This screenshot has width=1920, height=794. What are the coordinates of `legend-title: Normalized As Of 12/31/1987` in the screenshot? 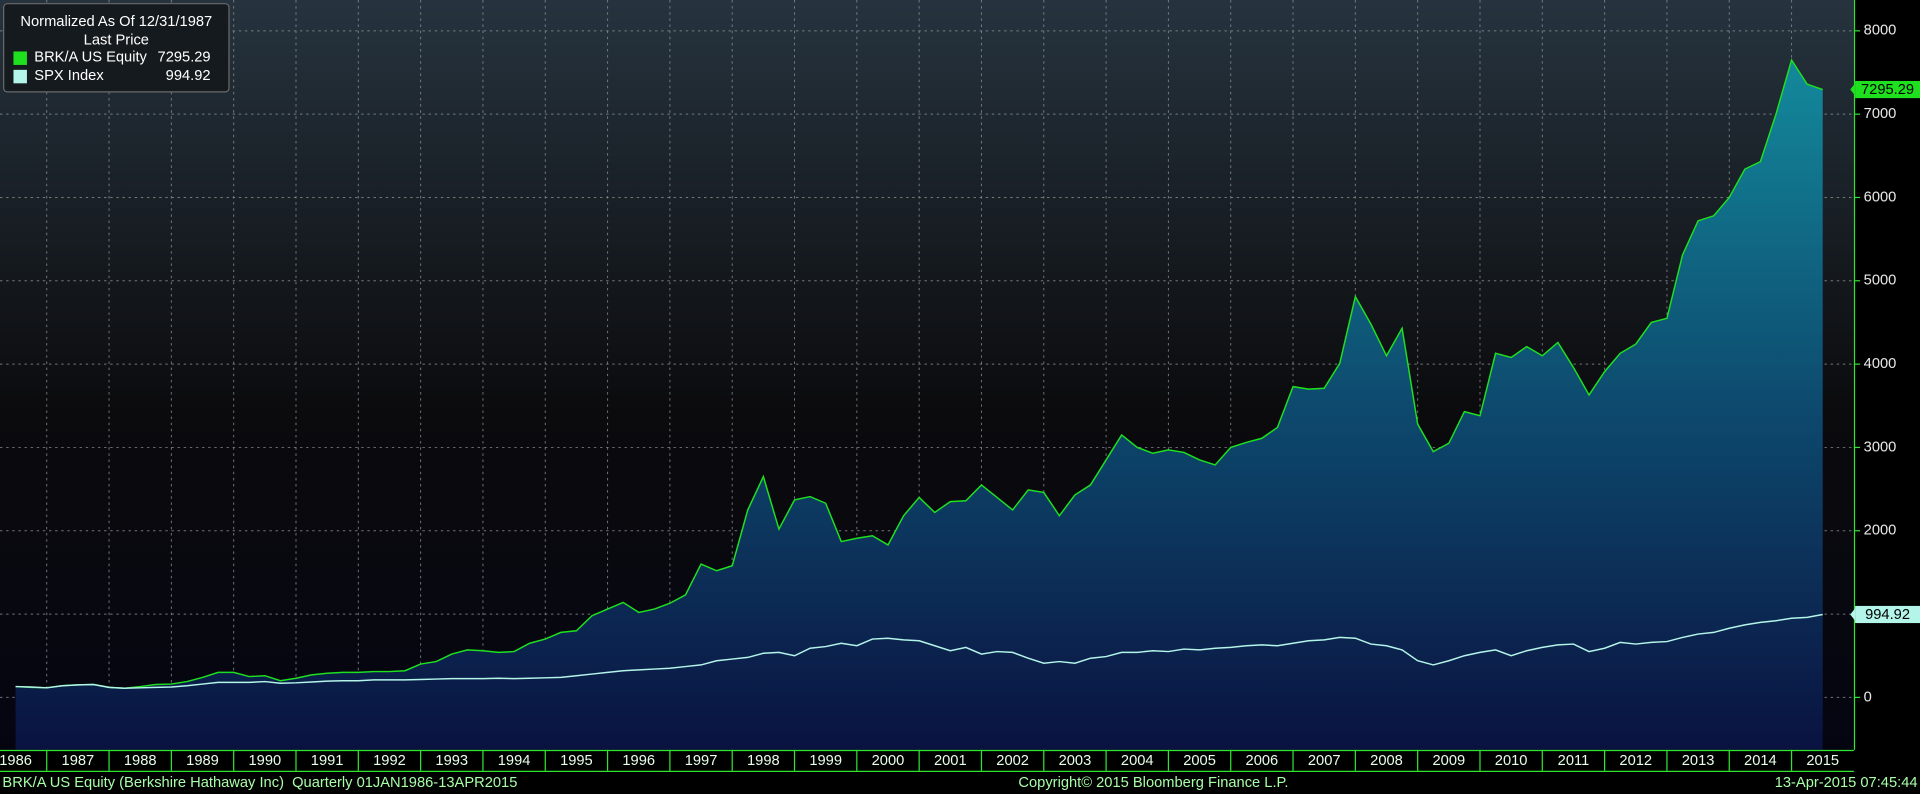 It's located at (116, 22).